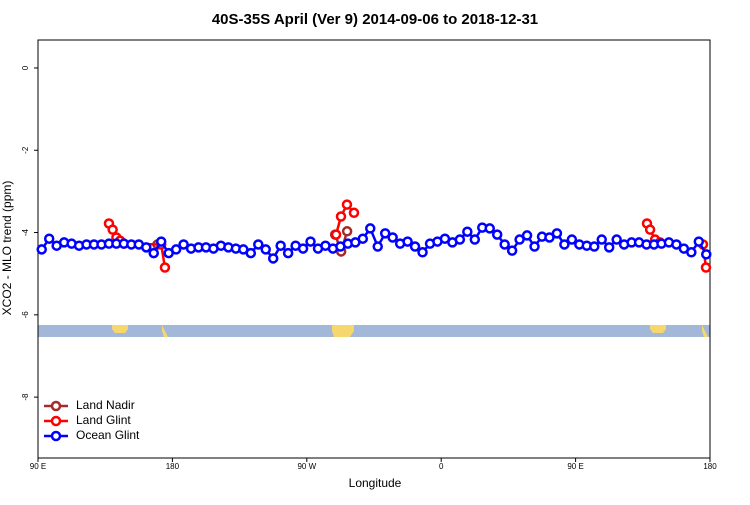  What do you see at coordinates (25, 150) in the screenshot?
I see `y-tick-label: -2` at bounding box center [25, 150].